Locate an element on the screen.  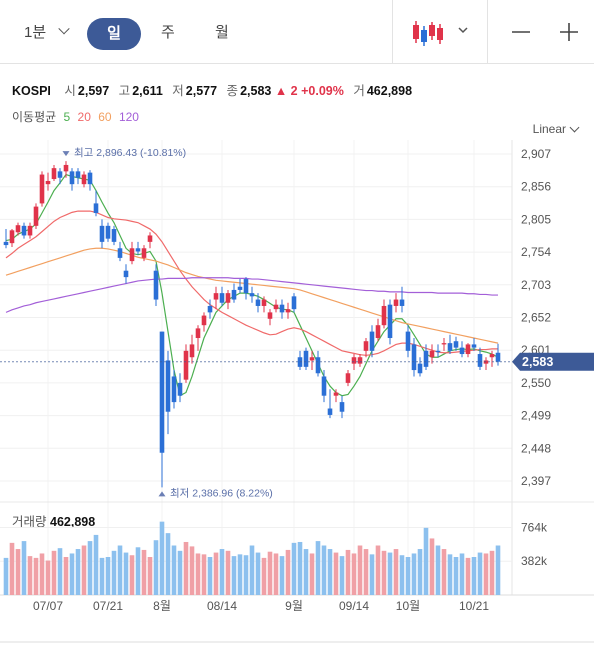
zoom-out-button is located at coordinates (521, 32).